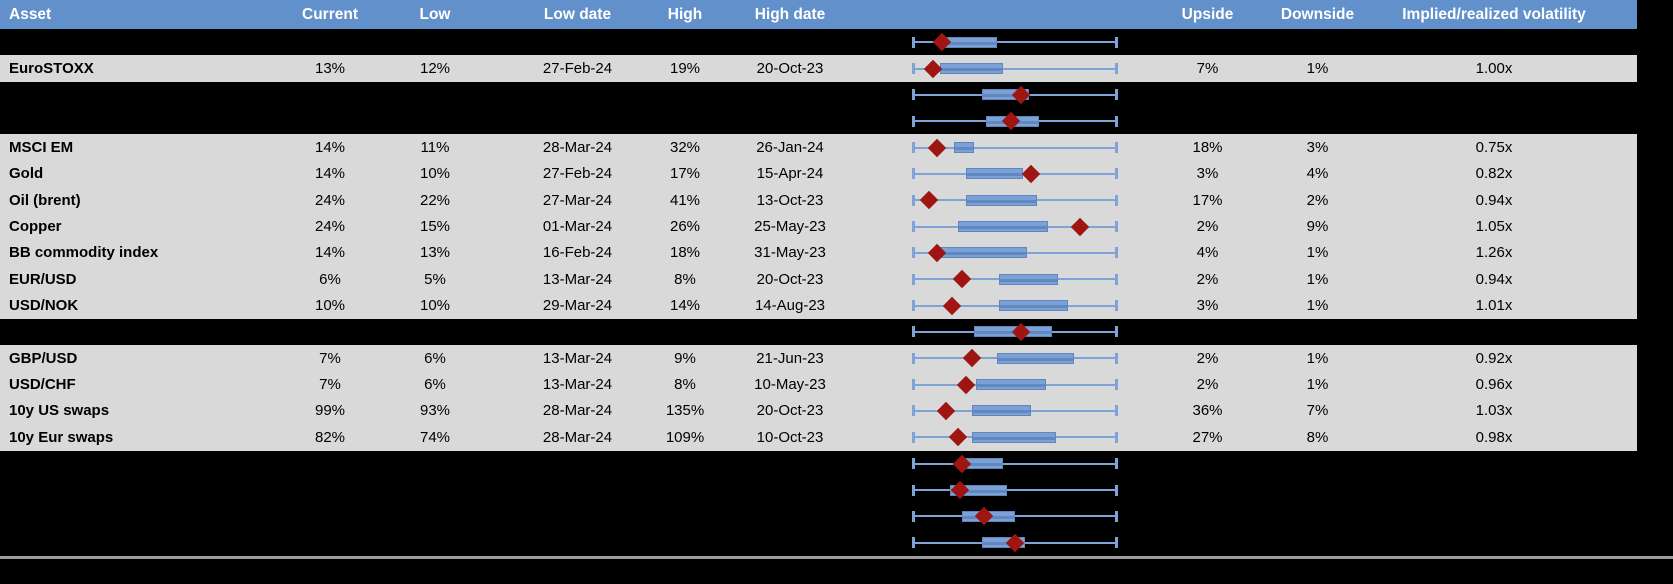 The image size is (1673, 584). Describe the element at coordinates (1207, 437) in the screenshot. I see `cell-upside: 27%` at that location.